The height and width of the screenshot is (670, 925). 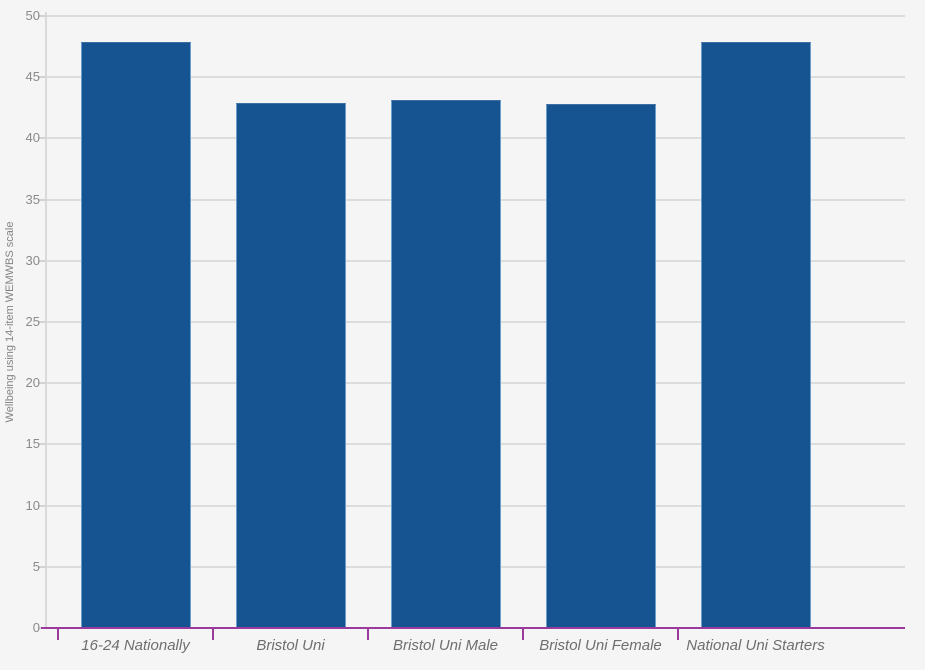 What do you see at coordinates (32, 77) in the screenshot?
I see `y-tick-label: 45` at bounding box center [32, 77].